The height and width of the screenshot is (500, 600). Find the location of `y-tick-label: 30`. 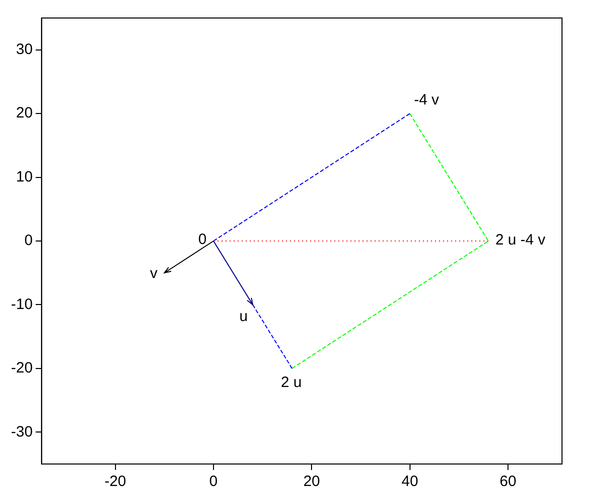

y-tick-label: 30 is located at coordinates (24, 49).